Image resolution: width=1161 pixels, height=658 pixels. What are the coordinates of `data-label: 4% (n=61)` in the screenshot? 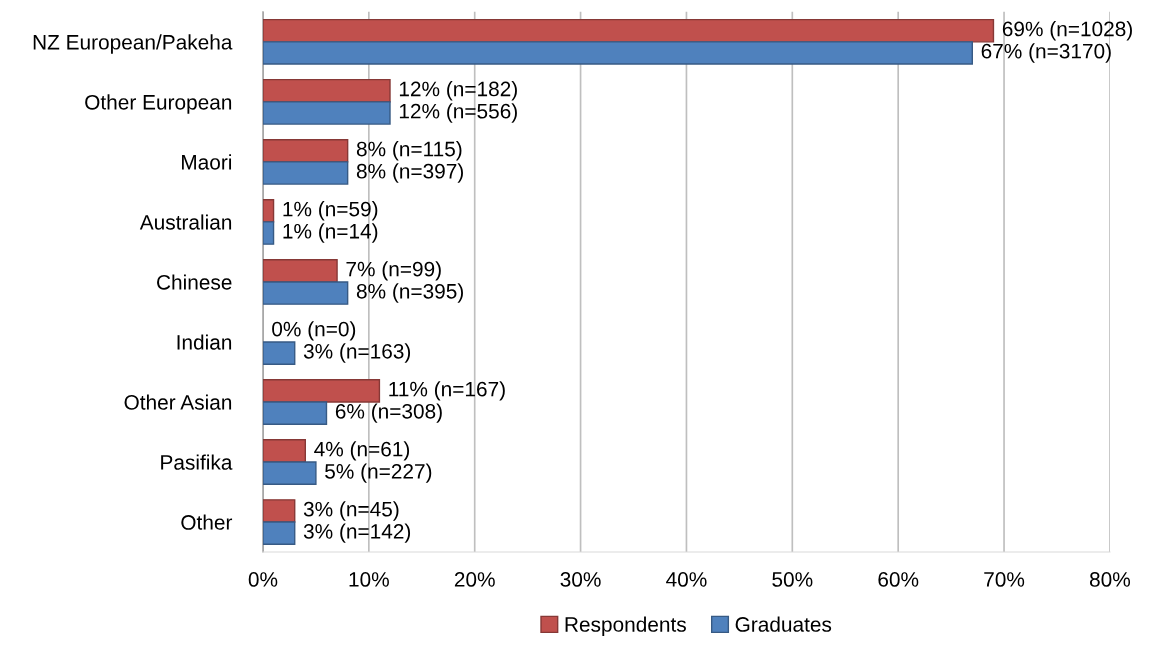 It's located at (362, 451).